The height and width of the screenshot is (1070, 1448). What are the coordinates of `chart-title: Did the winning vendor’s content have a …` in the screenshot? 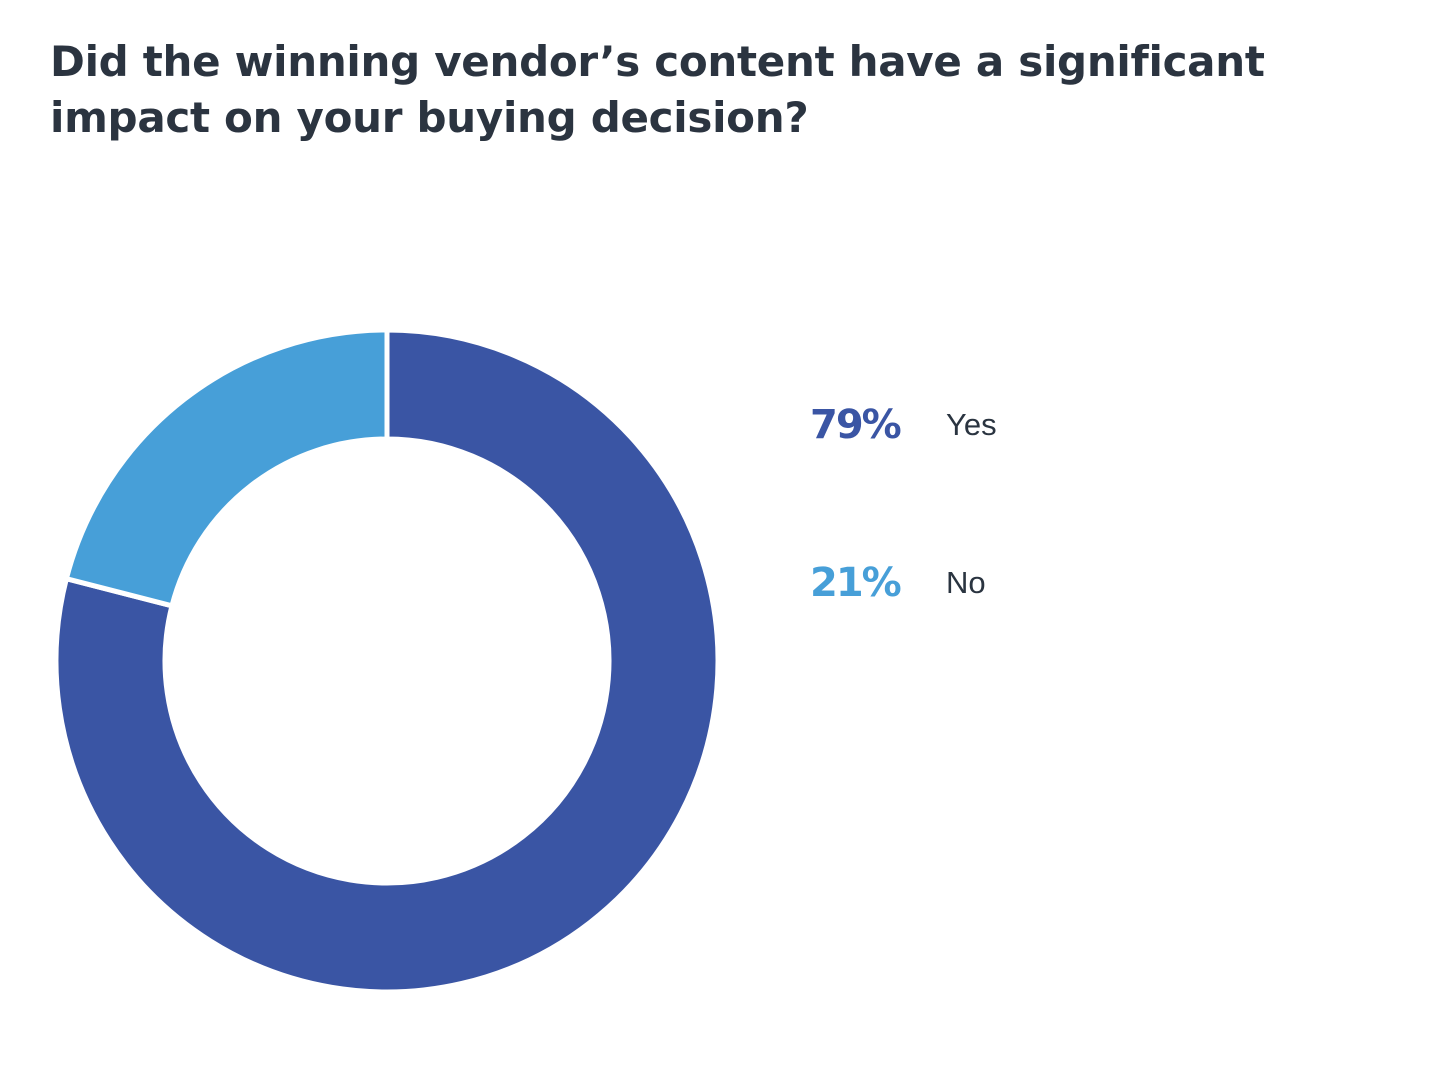 It's located at (657, 89).